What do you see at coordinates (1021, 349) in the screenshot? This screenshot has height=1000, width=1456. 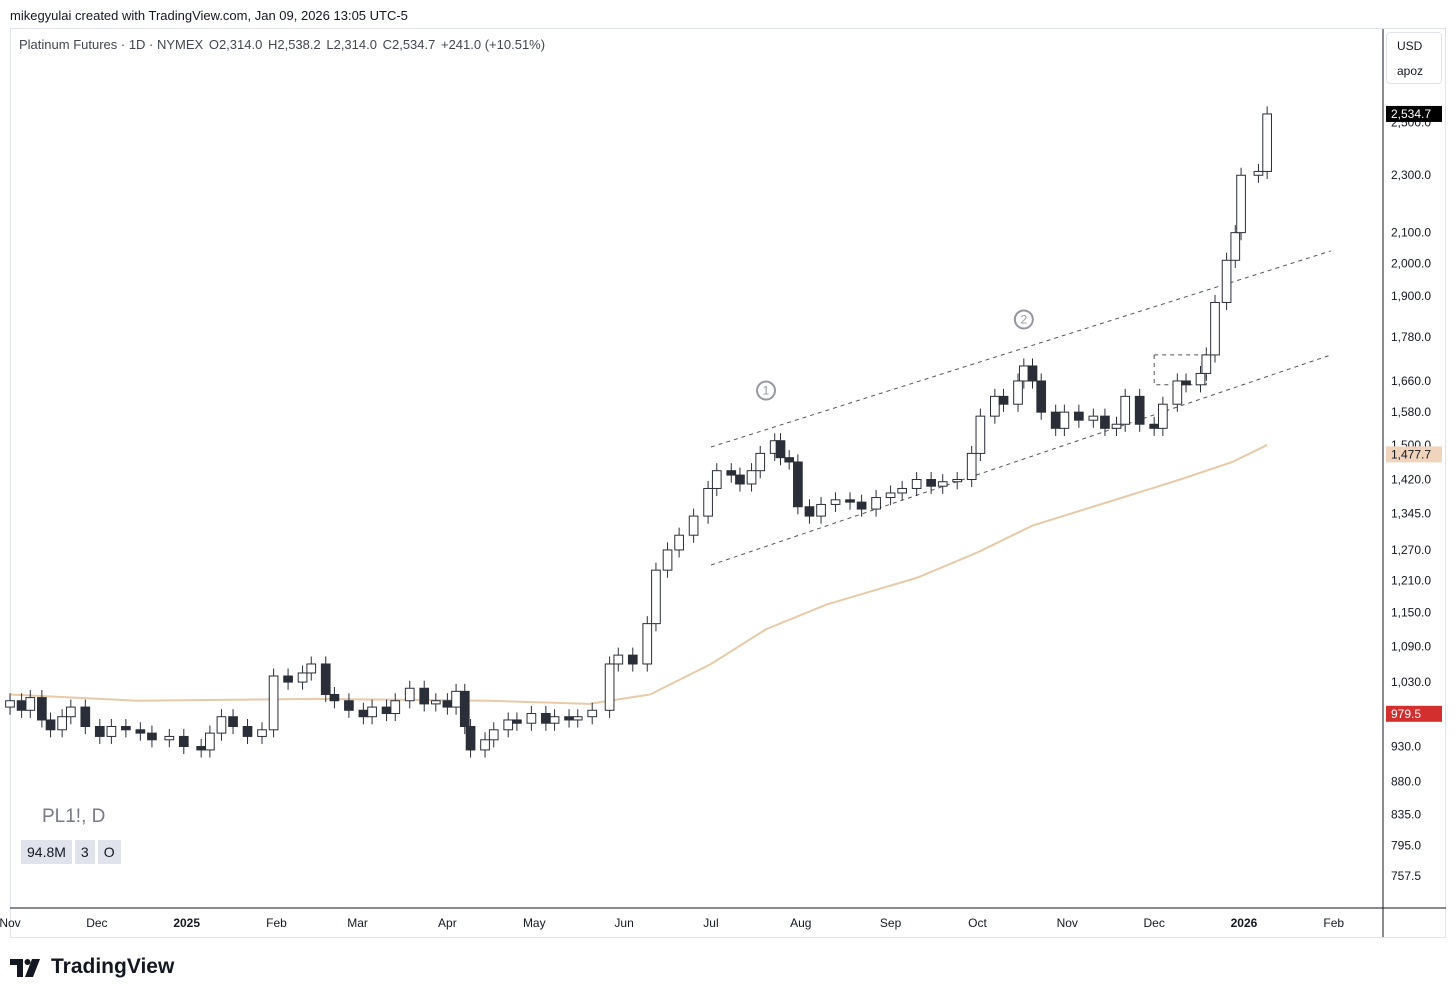 I see `trend-channel-line` at bounding box center [1021, 349].